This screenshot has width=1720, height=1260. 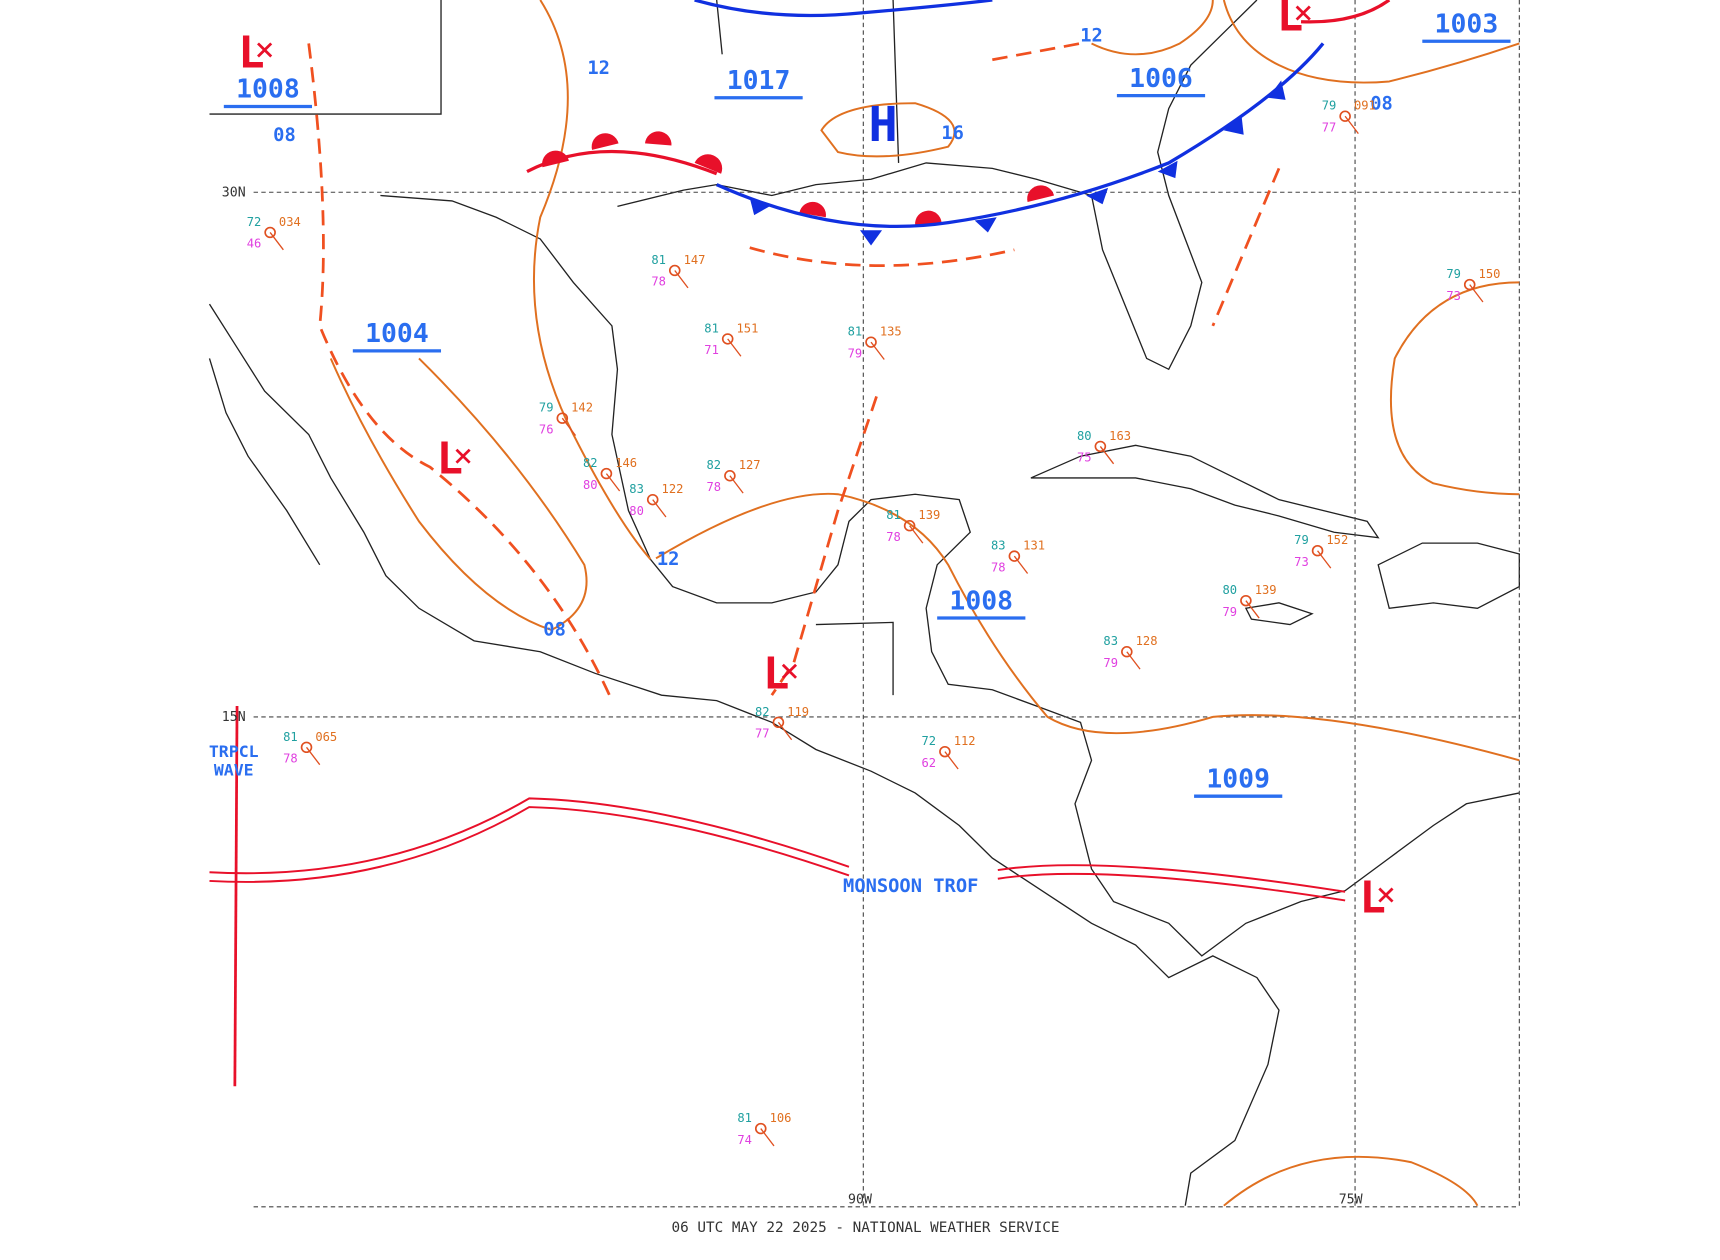 I want to click on coastline, so click(x=264, y=462).